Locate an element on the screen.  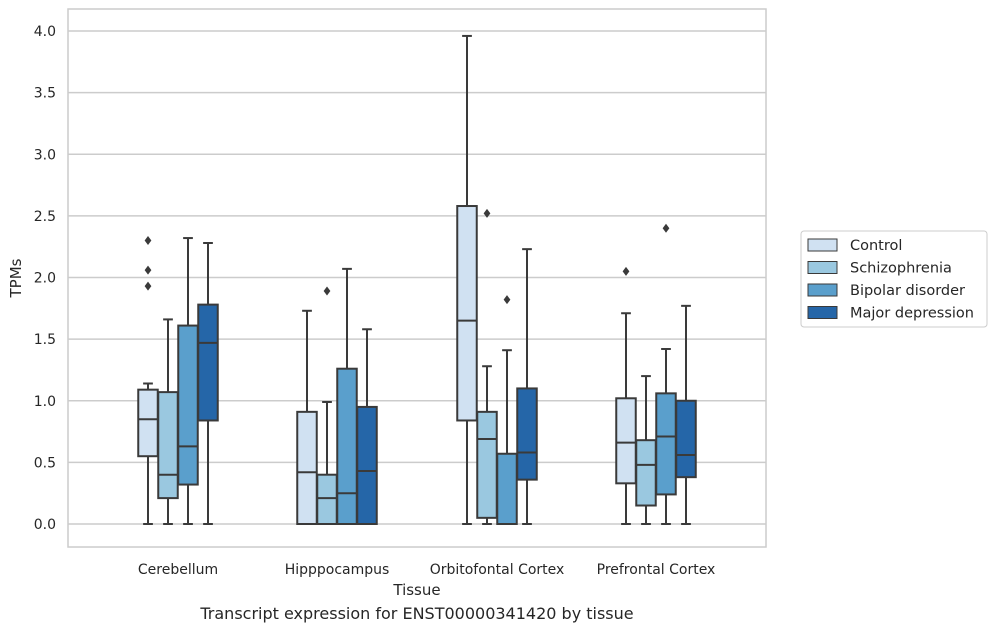
x-tick-label: Prefrontal Cortex is located at coordinates (656, 570).